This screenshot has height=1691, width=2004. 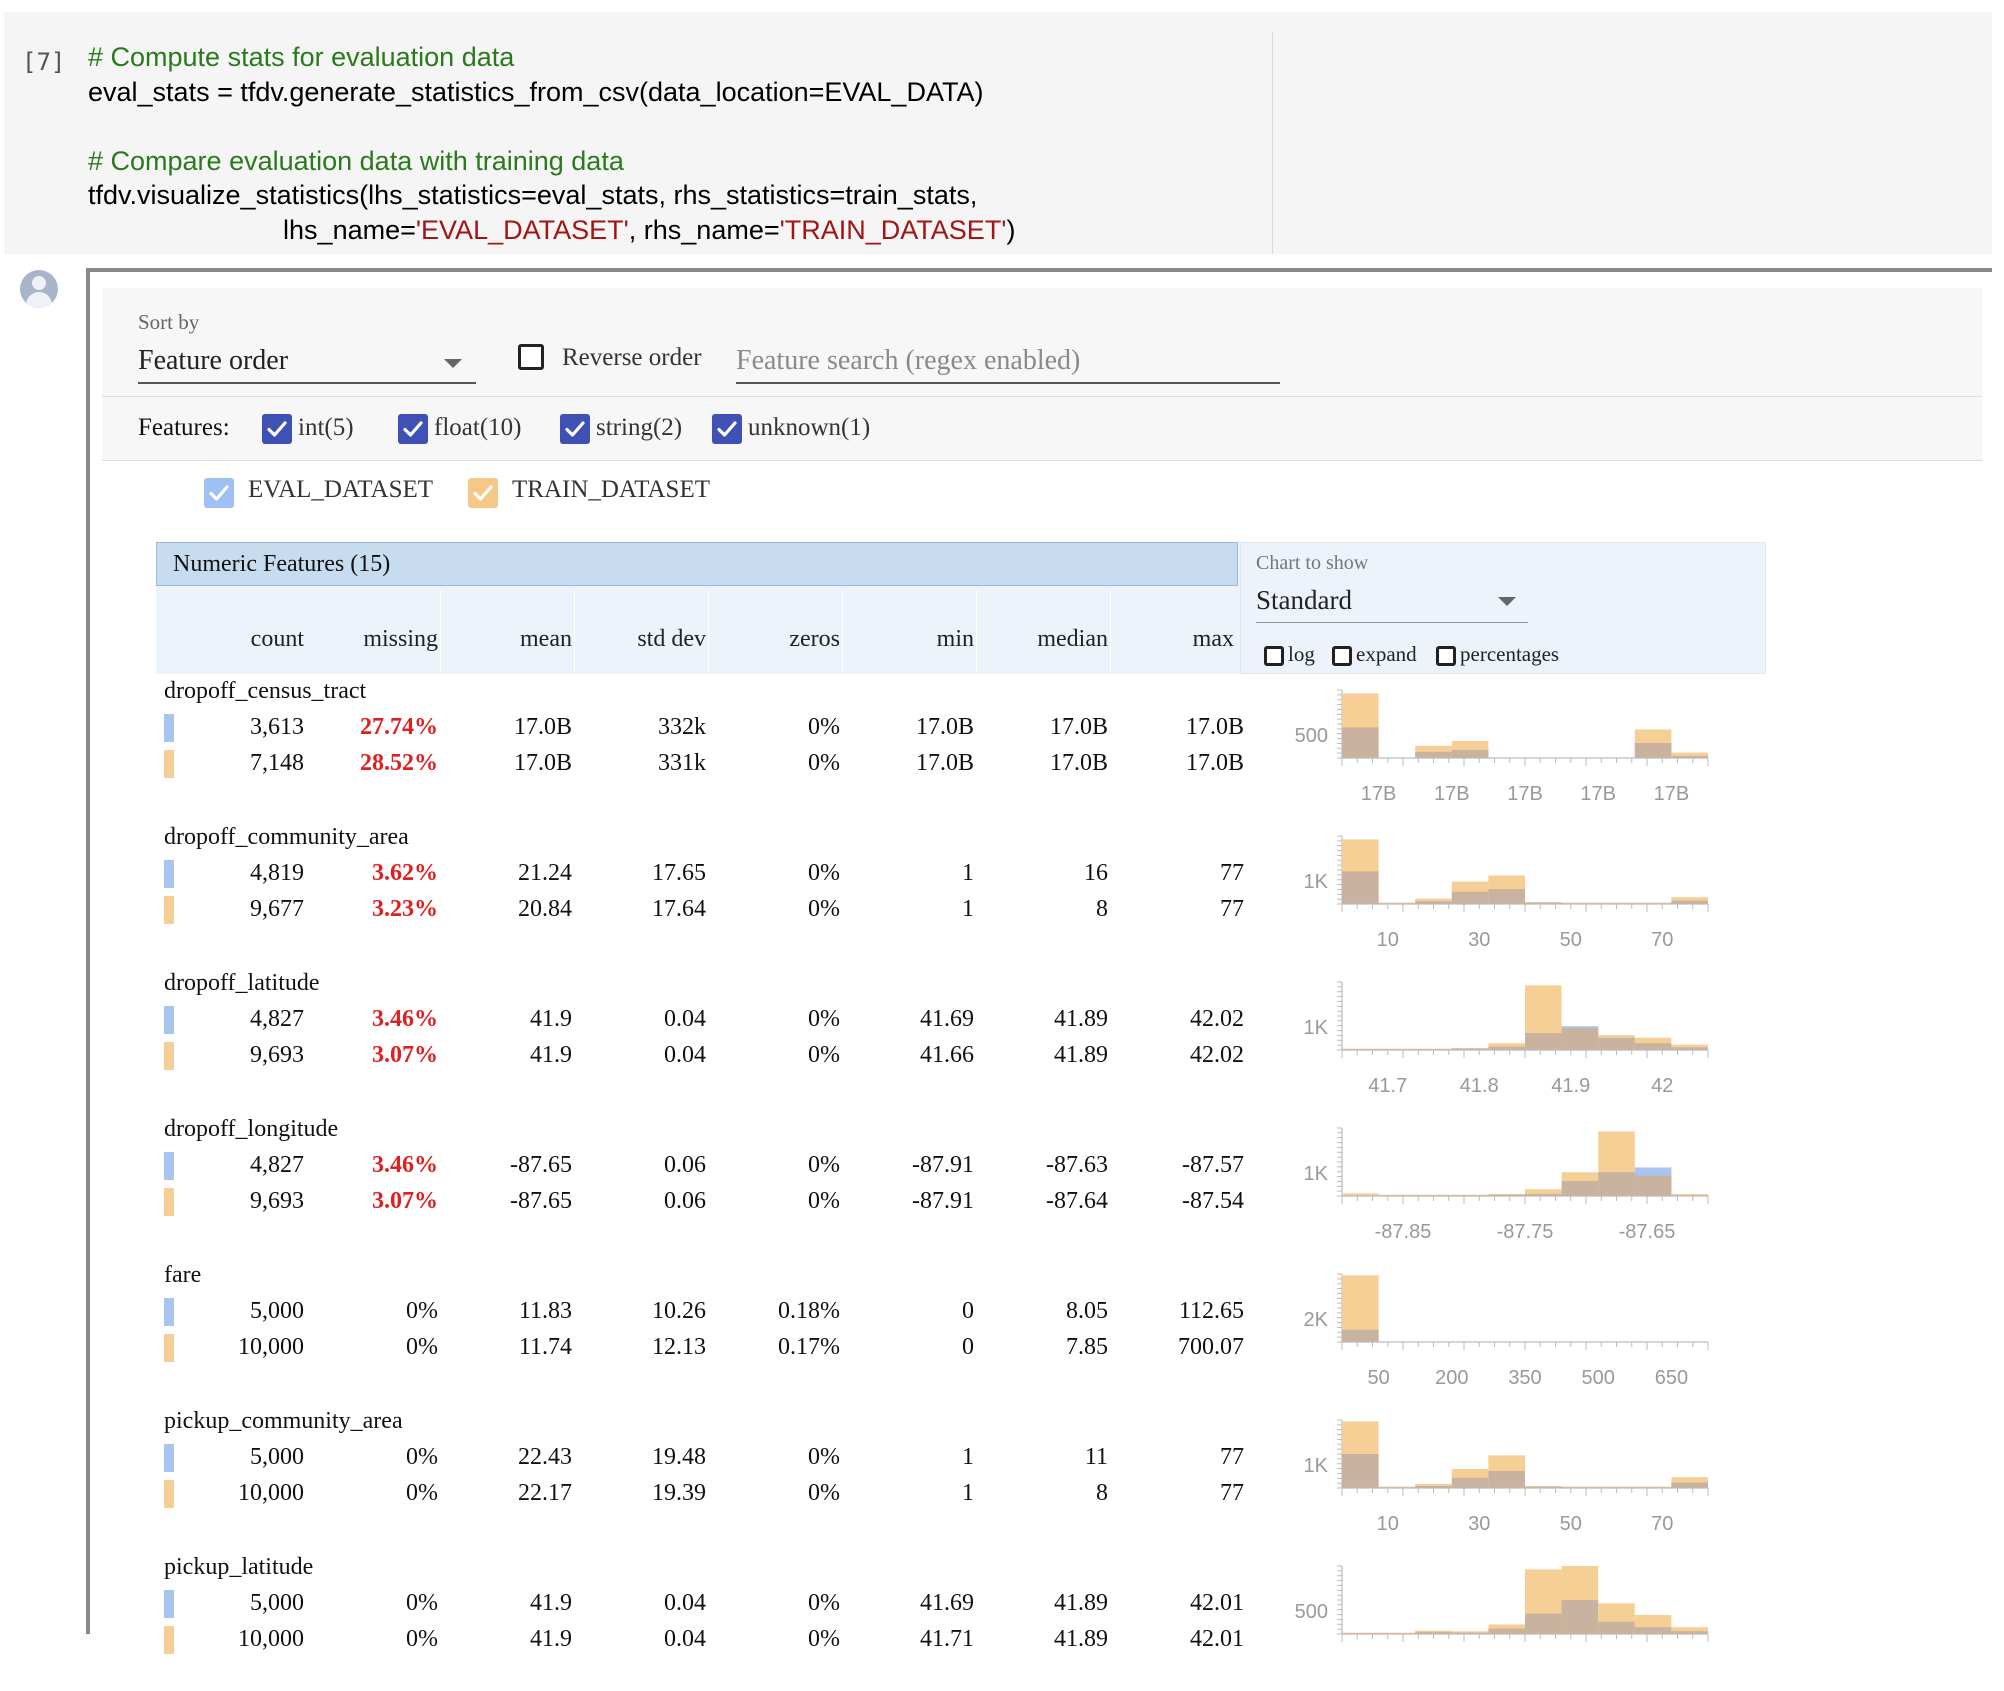 I want to click on x-tick-label: 500, so click(x=1598, y=1378).